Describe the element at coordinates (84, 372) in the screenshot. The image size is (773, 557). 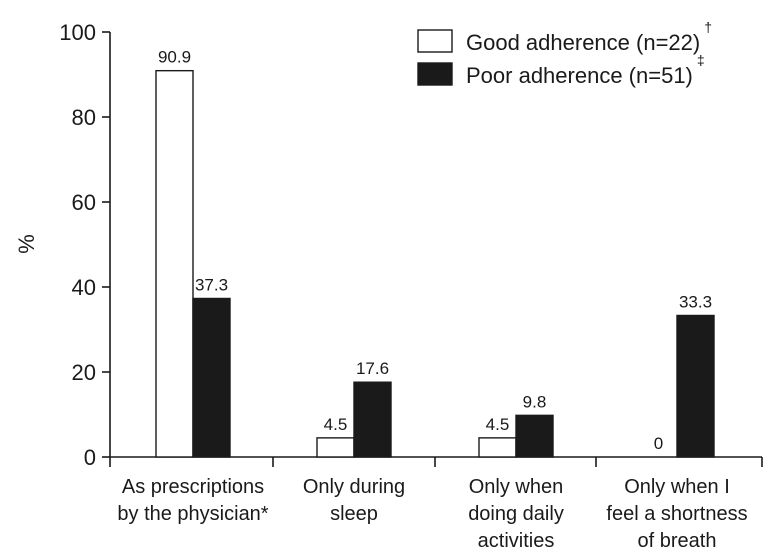
I see `y-tick-label: 20` at that location.